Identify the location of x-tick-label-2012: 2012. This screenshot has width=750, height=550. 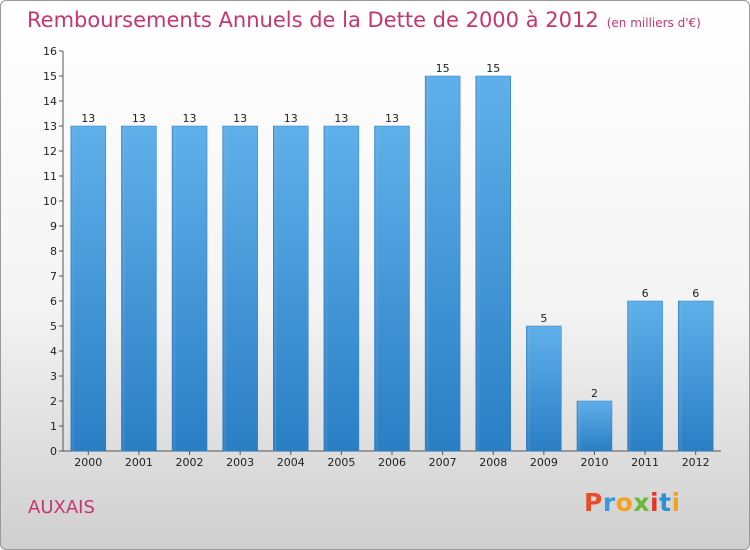
(696, 462).